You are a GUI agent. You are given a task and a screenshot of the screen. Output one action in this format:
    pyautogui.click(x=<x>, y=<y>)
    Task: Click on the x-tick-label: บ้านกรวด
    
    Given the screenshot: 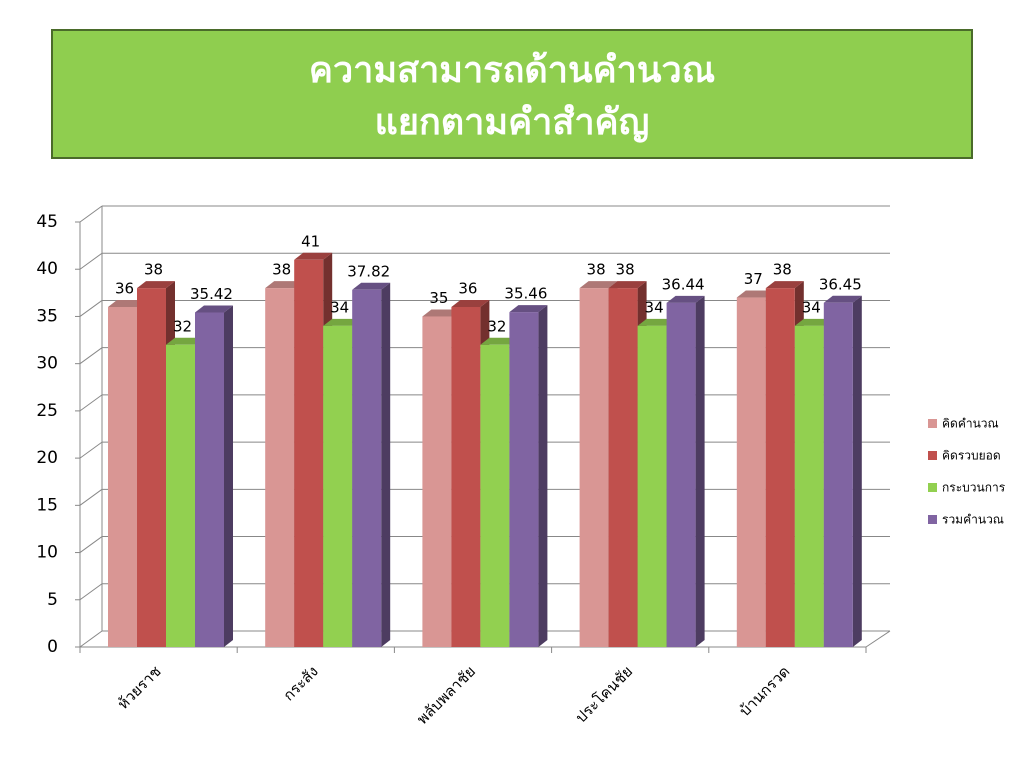 What is the action you would take?
    pyautogui.click(x=765, y=691)
    